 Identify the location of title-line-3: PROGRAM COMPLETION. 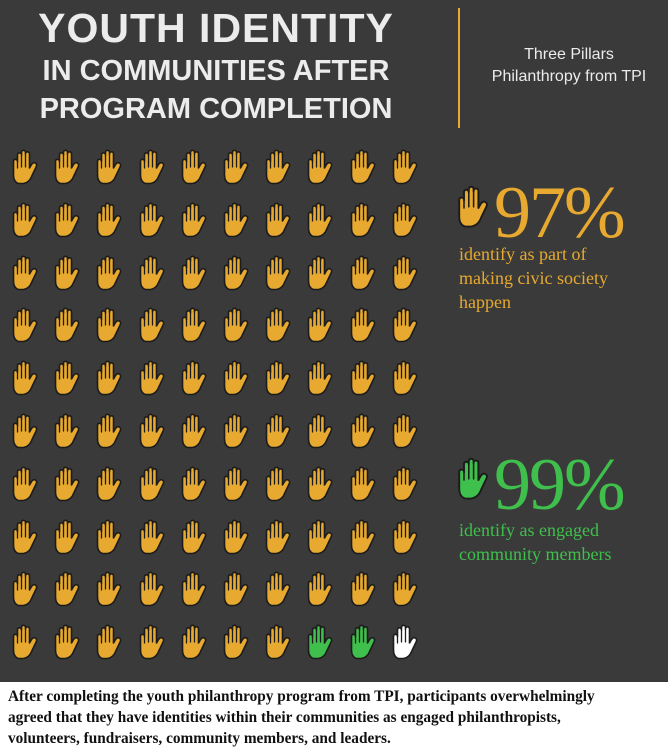
(216, 109).